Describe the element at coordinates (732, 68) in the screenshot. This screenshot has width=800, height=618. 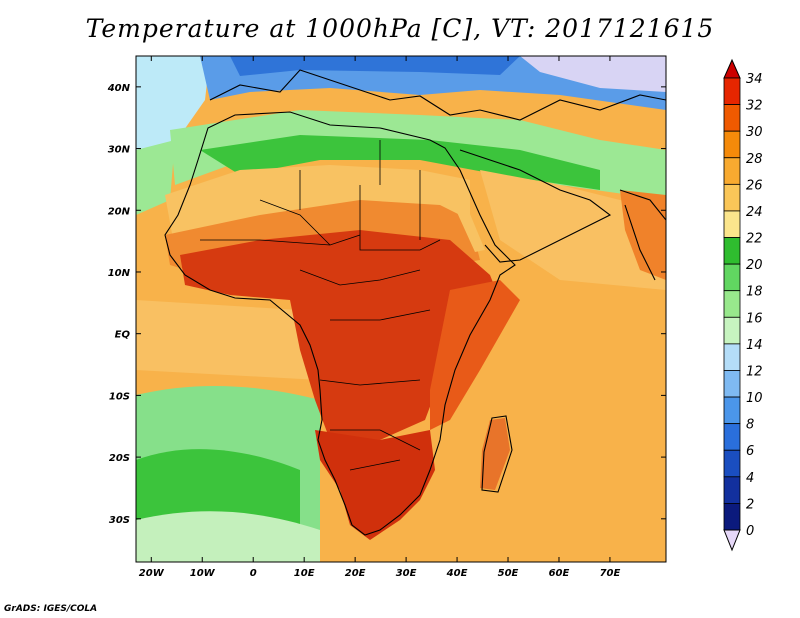
I see `colorbar-top-arrow` at that location.